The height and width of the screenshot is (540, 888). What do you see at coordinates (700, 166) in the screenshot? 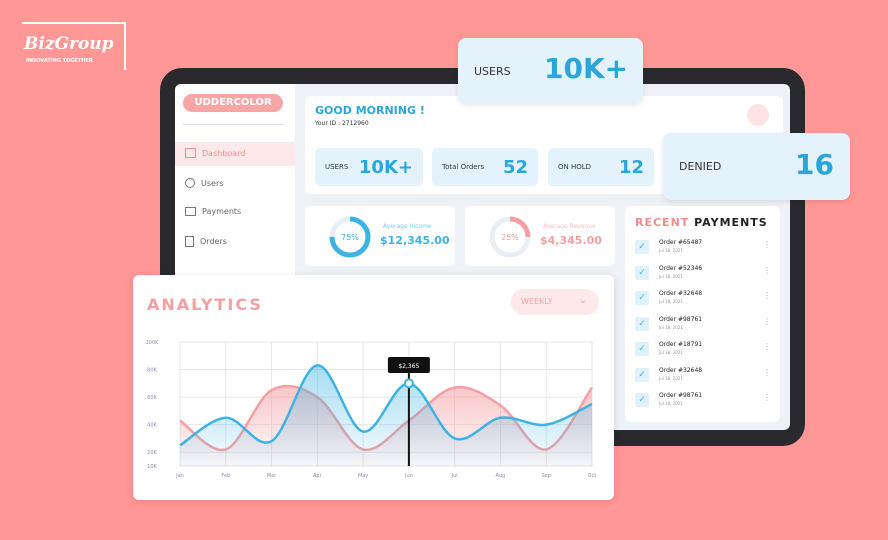
I see `card-label: DENIED` at bounding box center [700, 166].